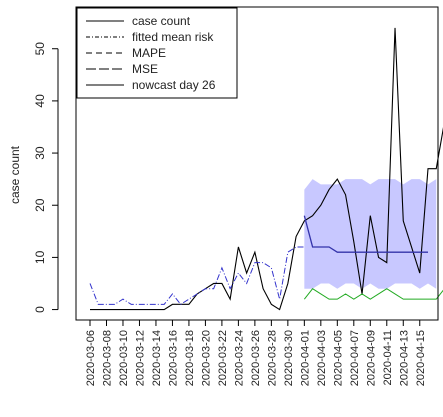  What do you see at coordinates (140, 358) in the screenshot?
I see `x-tick-label: 2020-03-12` at bounding box center [140, 358].